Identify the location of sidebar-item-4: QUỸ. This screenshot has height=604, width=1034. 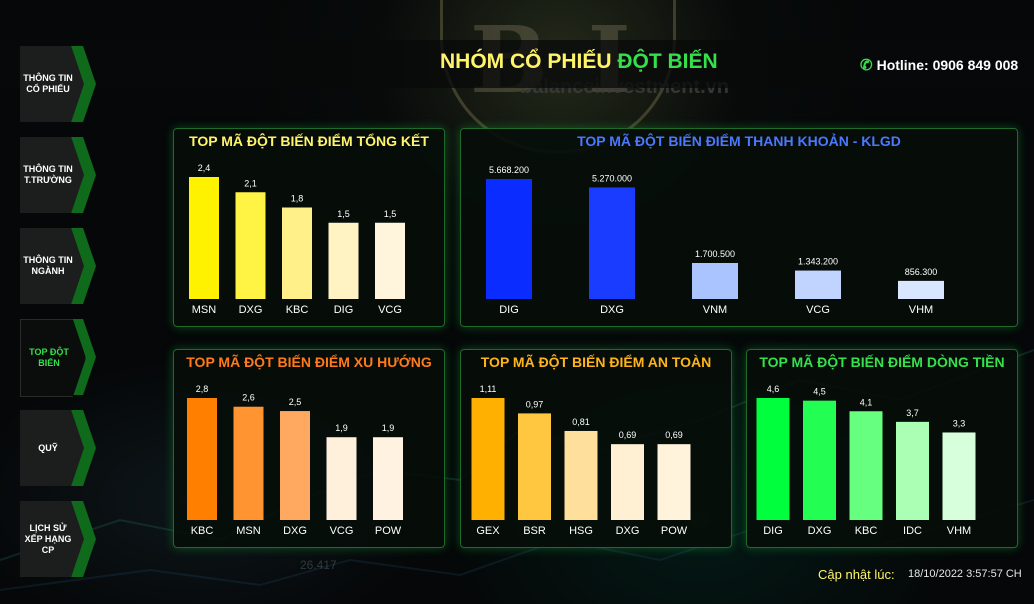
(52, 448).